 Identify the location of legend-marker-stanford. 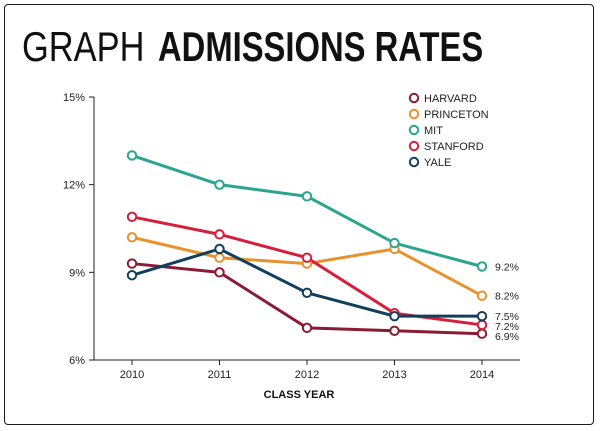
(414, 146).